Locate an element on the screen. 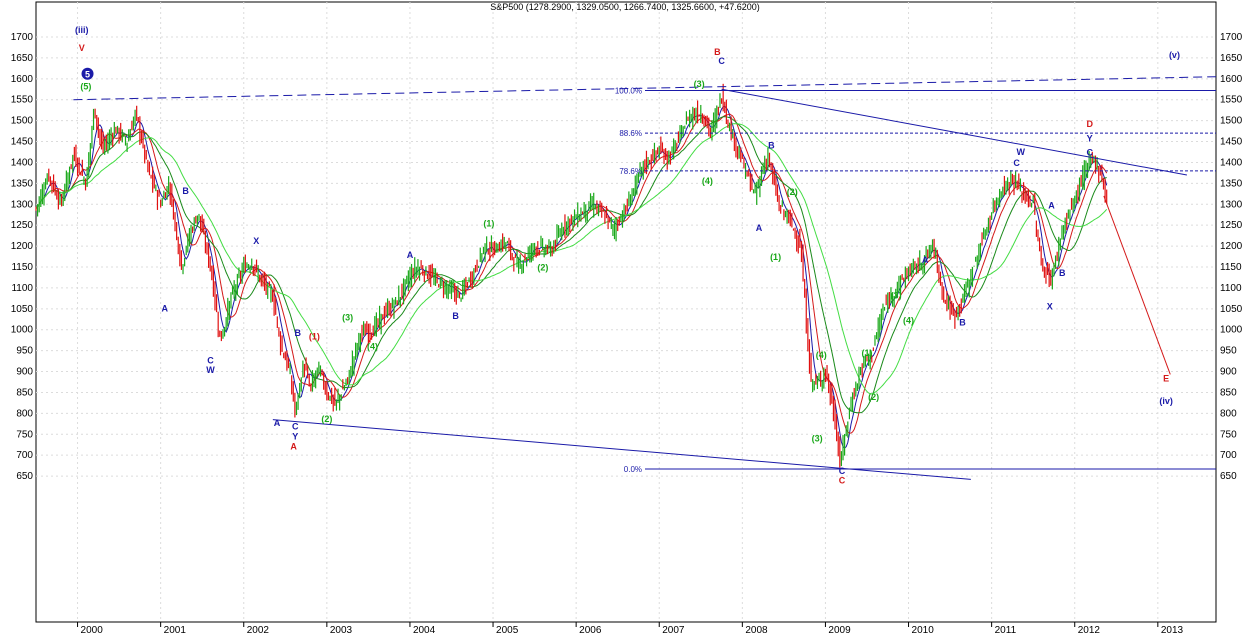  x-tick-label: 2004 is located at coordinates (424, 630).